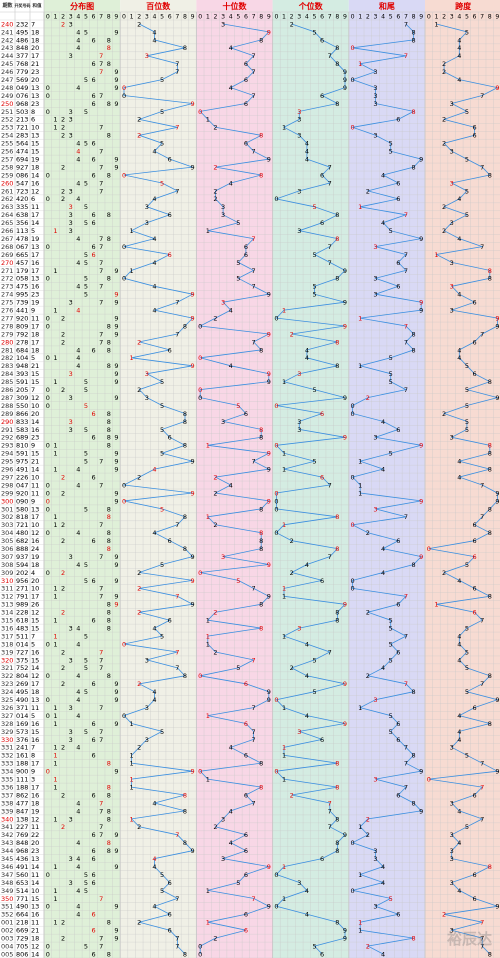 The height and width of the screenshot is (958, 500). What do you see at coordinates (200, 326) in the screenshot?
I see `trend-point-tens: 0` at bounding box center [200, 326].